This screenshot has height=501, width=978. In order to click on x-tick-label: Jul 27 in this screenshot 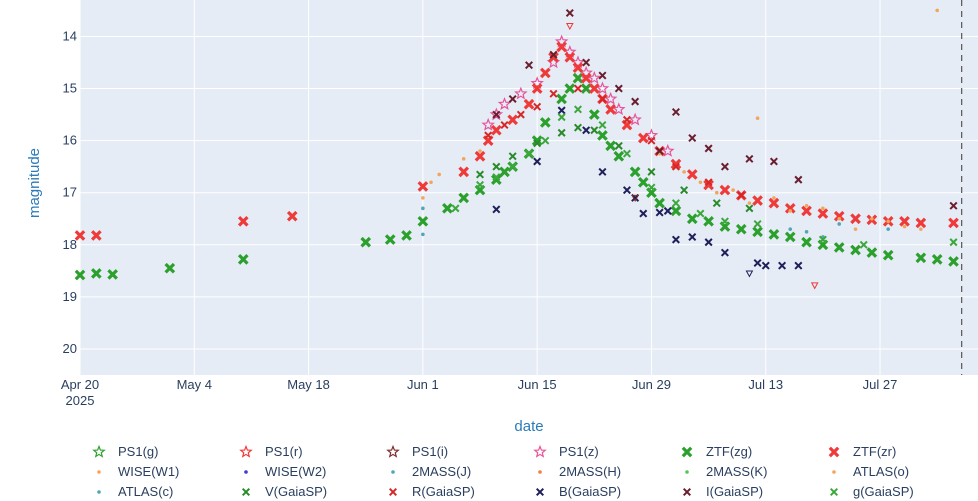, I will do `click(880, 384)`.